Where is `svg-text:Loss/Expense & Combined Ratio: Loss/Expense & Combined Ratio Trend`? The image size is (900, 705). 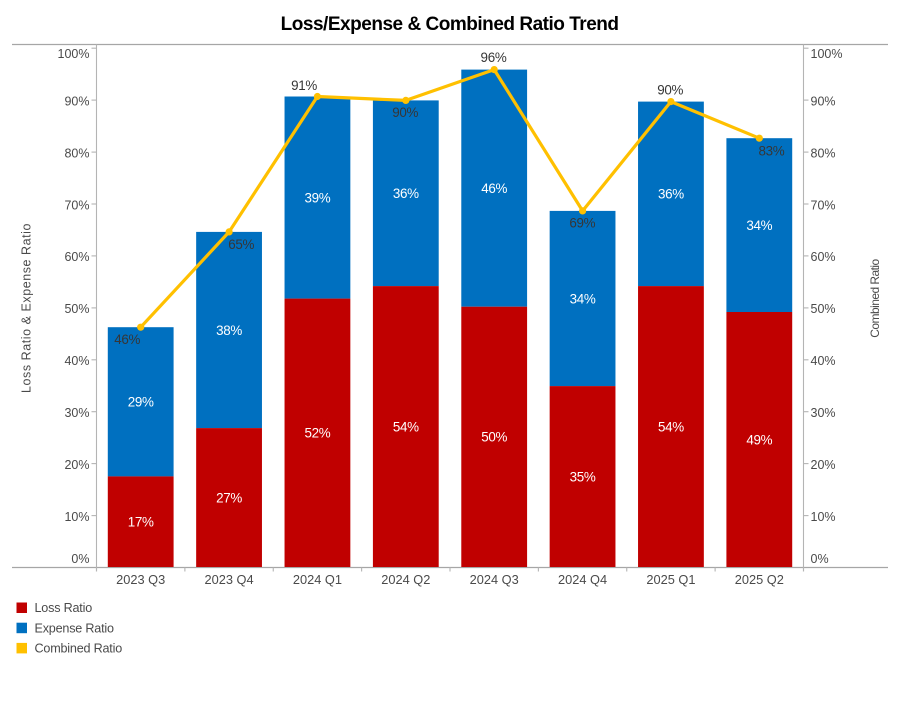
svg-text:Loss/Expense & Combined Ratio: Loss/Expense & Combined Ratio Trend is located at coordinates (450, 24).